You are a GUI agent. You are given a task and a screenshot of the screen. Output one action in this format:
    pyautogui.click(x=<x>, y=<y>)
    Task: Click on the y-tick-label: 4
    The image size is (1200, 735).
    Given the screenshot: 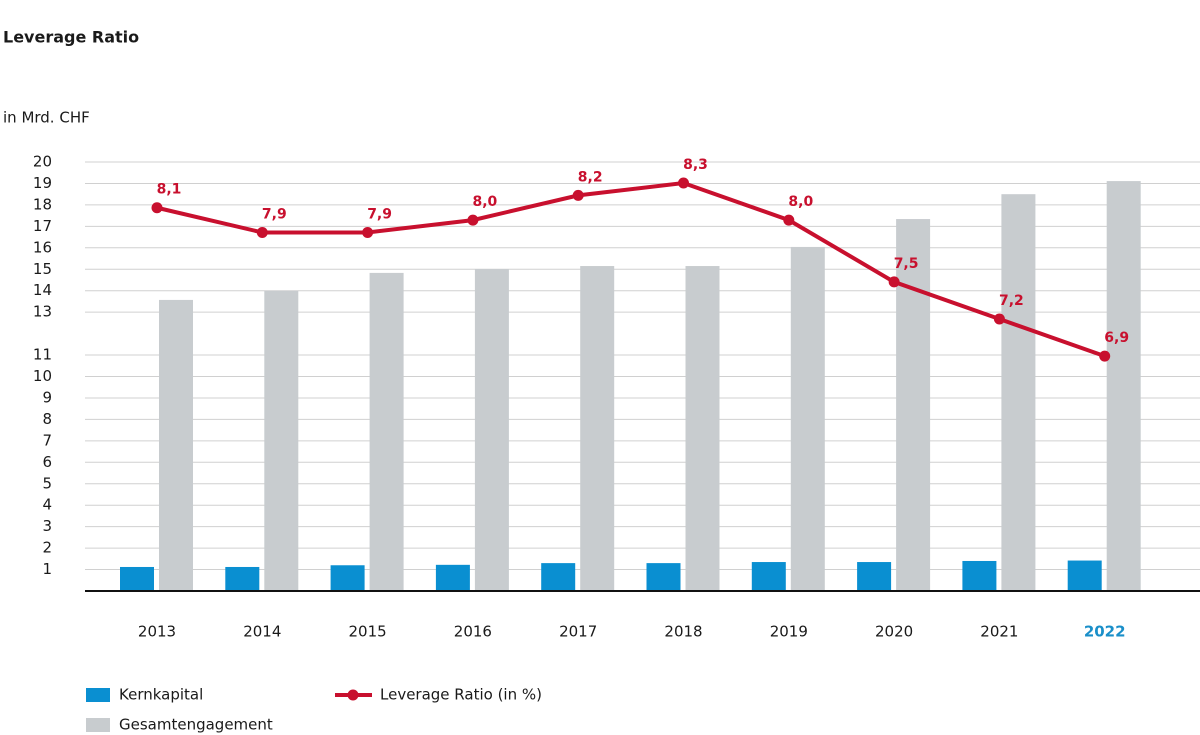 What is the action you would take?
    pyautogui.click(x=47, y=505)
    